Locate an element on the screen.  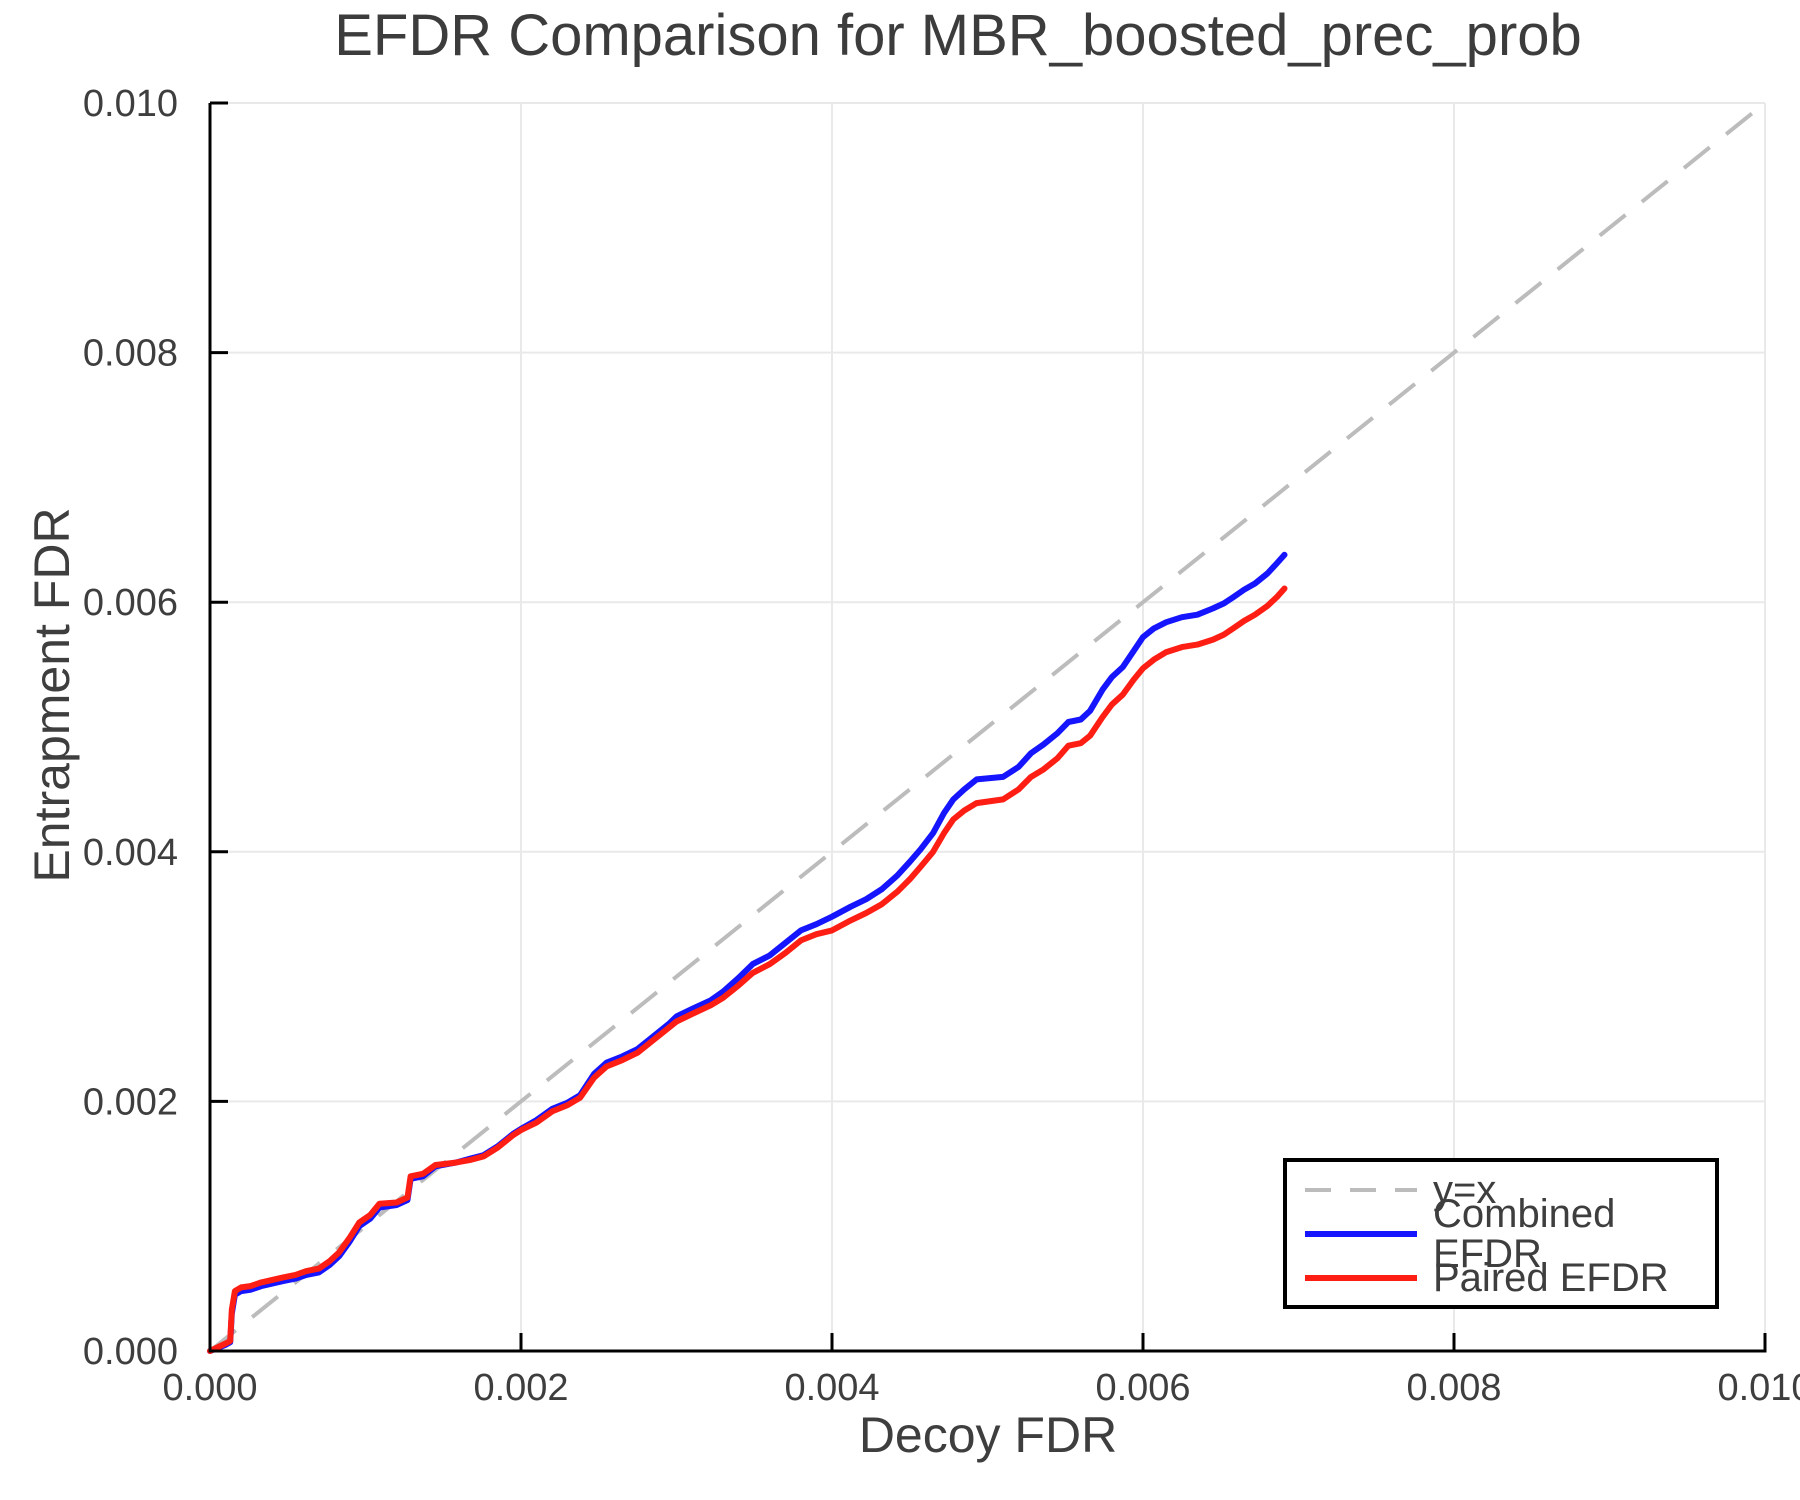
legend: y=x Combined EFDR Paired EFDR is located at coordinates (1501, 1233).